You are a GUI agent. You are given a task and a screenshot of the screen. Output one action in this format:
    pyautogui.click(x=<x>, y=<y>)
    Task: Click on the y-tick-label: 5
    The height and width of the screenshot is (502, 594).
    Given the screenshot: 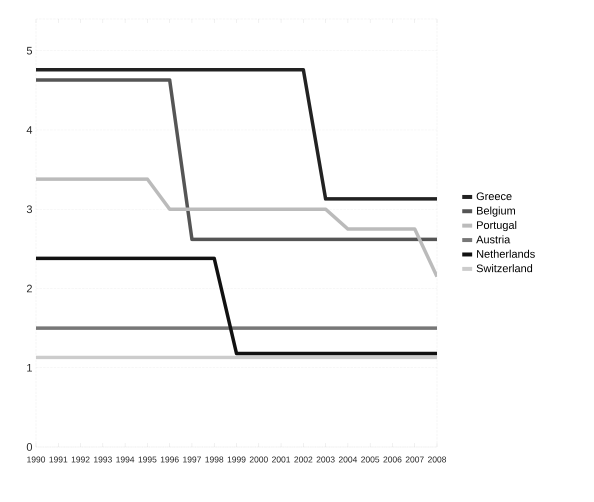 What is the action you would take?
    pyautogui.click(x=29, y=50)
    